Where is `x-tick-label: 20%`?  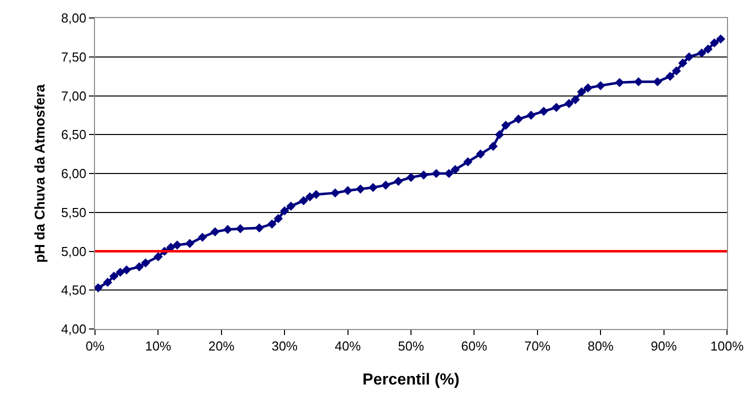 x-tick-label: 20% is located at coordinates (221, 346).